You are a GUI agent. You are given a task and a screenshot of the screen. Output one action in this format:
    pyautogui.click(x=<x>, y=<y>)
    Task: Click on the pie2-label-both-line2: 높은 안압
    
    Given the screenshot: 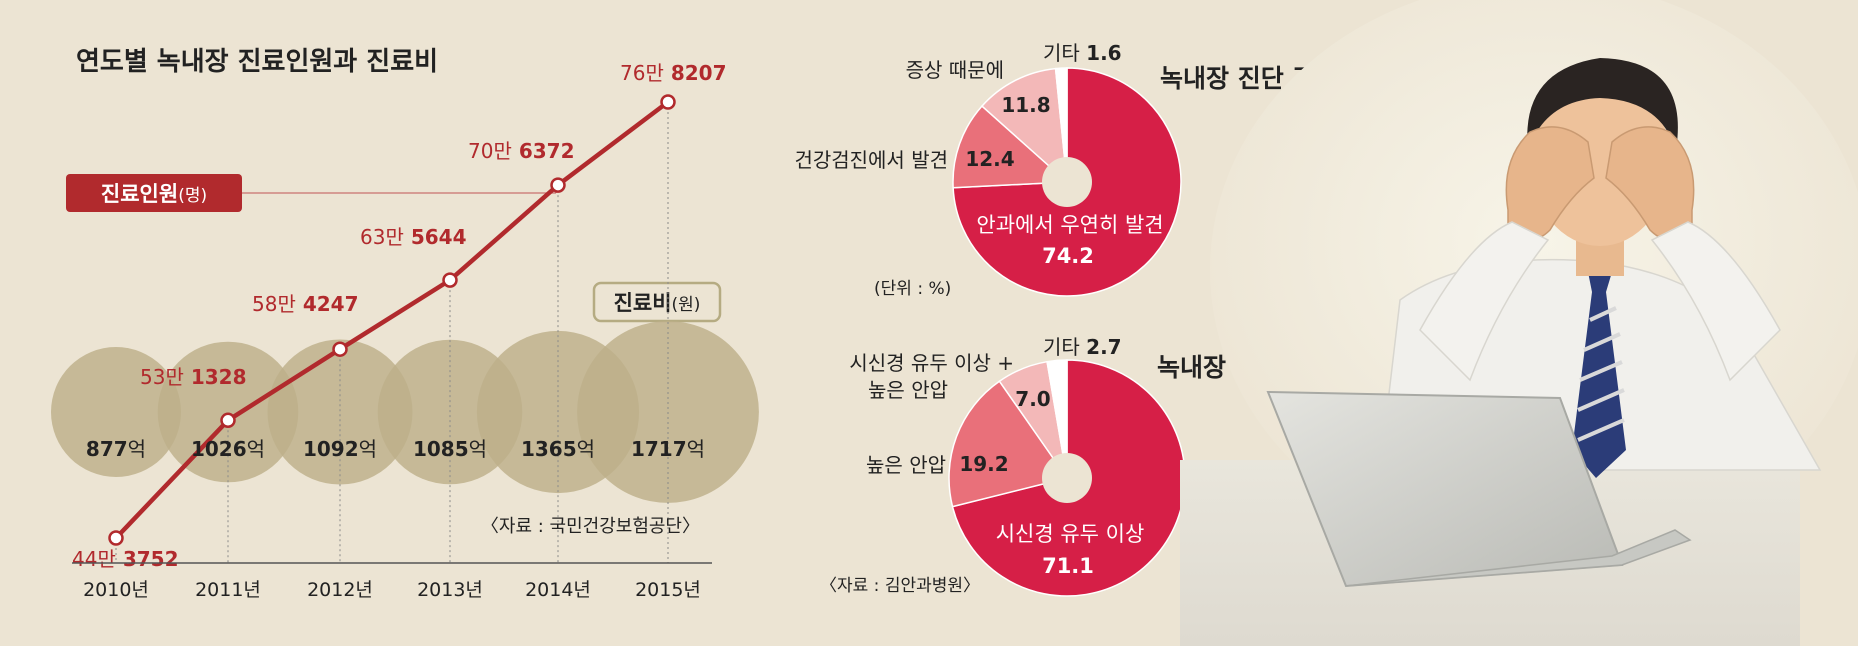 What is the action you would take?
    pyautogui.click(x=908, y=390)
    